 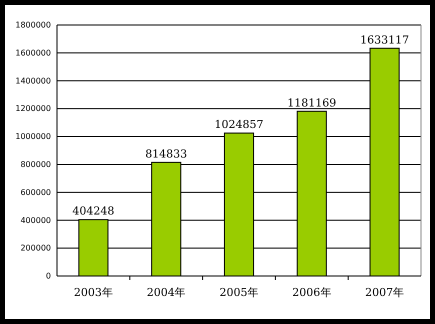 What do you see at coordinates (33, 109) in the screenshot?
I see `y-tick-label: 1200000` at bounding box center [33, 109].